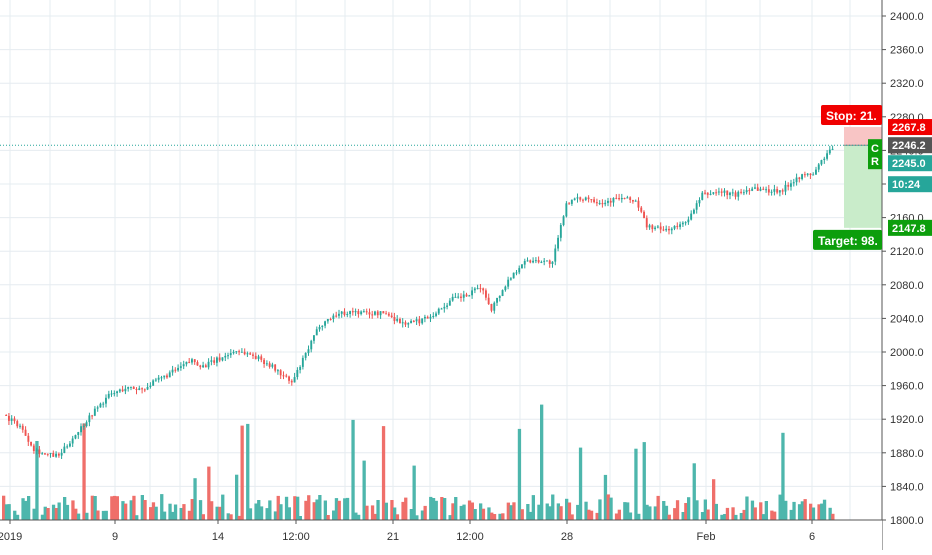 This screenshot has width=932, height=555. I want to click on time-tick-label: 6, so click(812, 537).